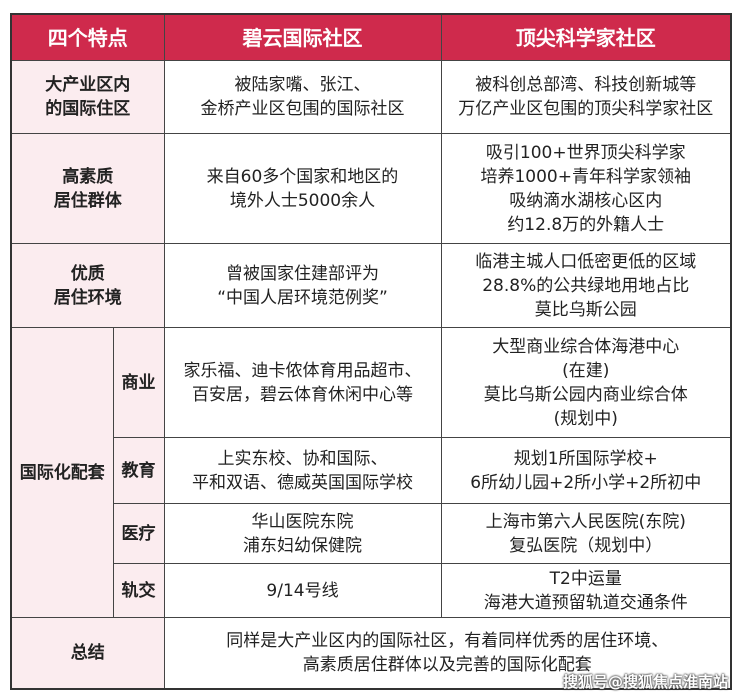 Image resolution: width=740 pixels, height=698 pixels. I want to click on text-line: 28.8%的公共绿地用地占比, so click(586, 285).